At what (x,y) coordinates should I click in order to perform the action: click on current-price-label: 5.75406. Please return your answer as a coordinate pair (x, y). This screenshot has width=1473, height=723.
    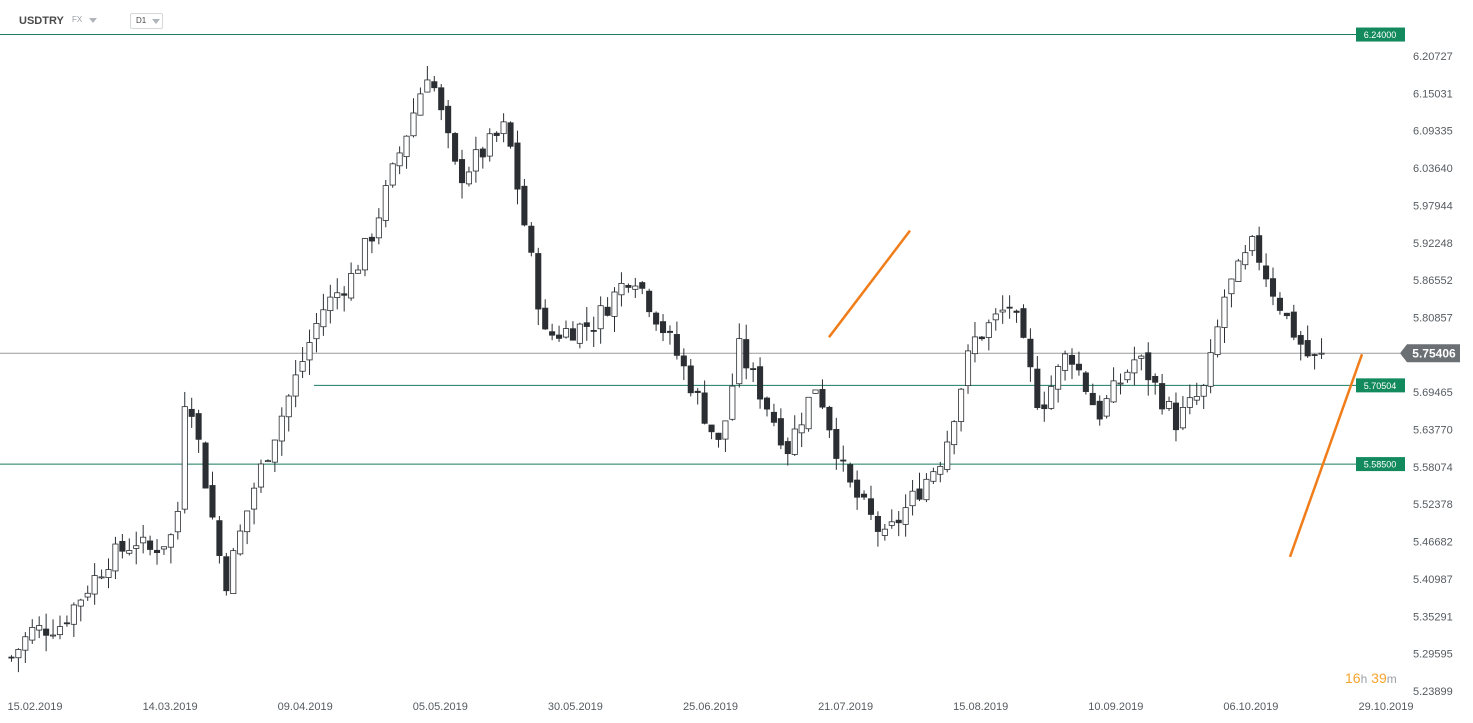
    Looking at the image, I should click on (1434, 354).